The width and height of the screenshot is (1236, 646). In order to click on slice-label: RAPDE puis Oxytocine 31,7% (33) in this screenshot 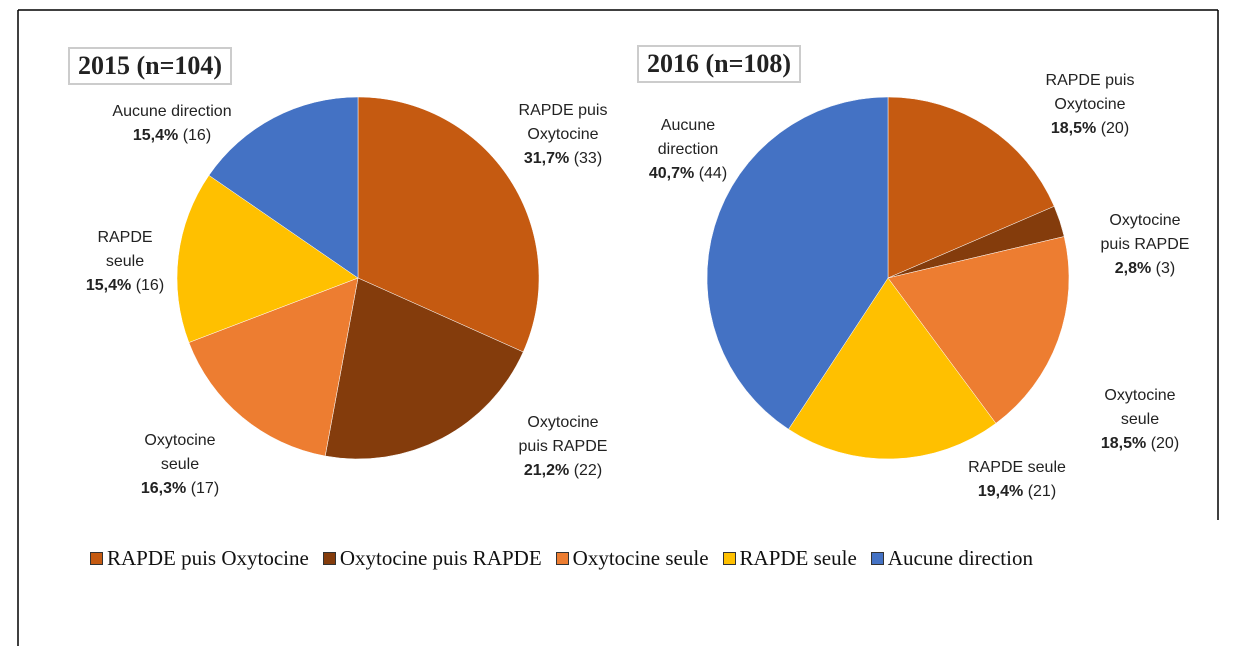, I will do `click(563, 135)`.